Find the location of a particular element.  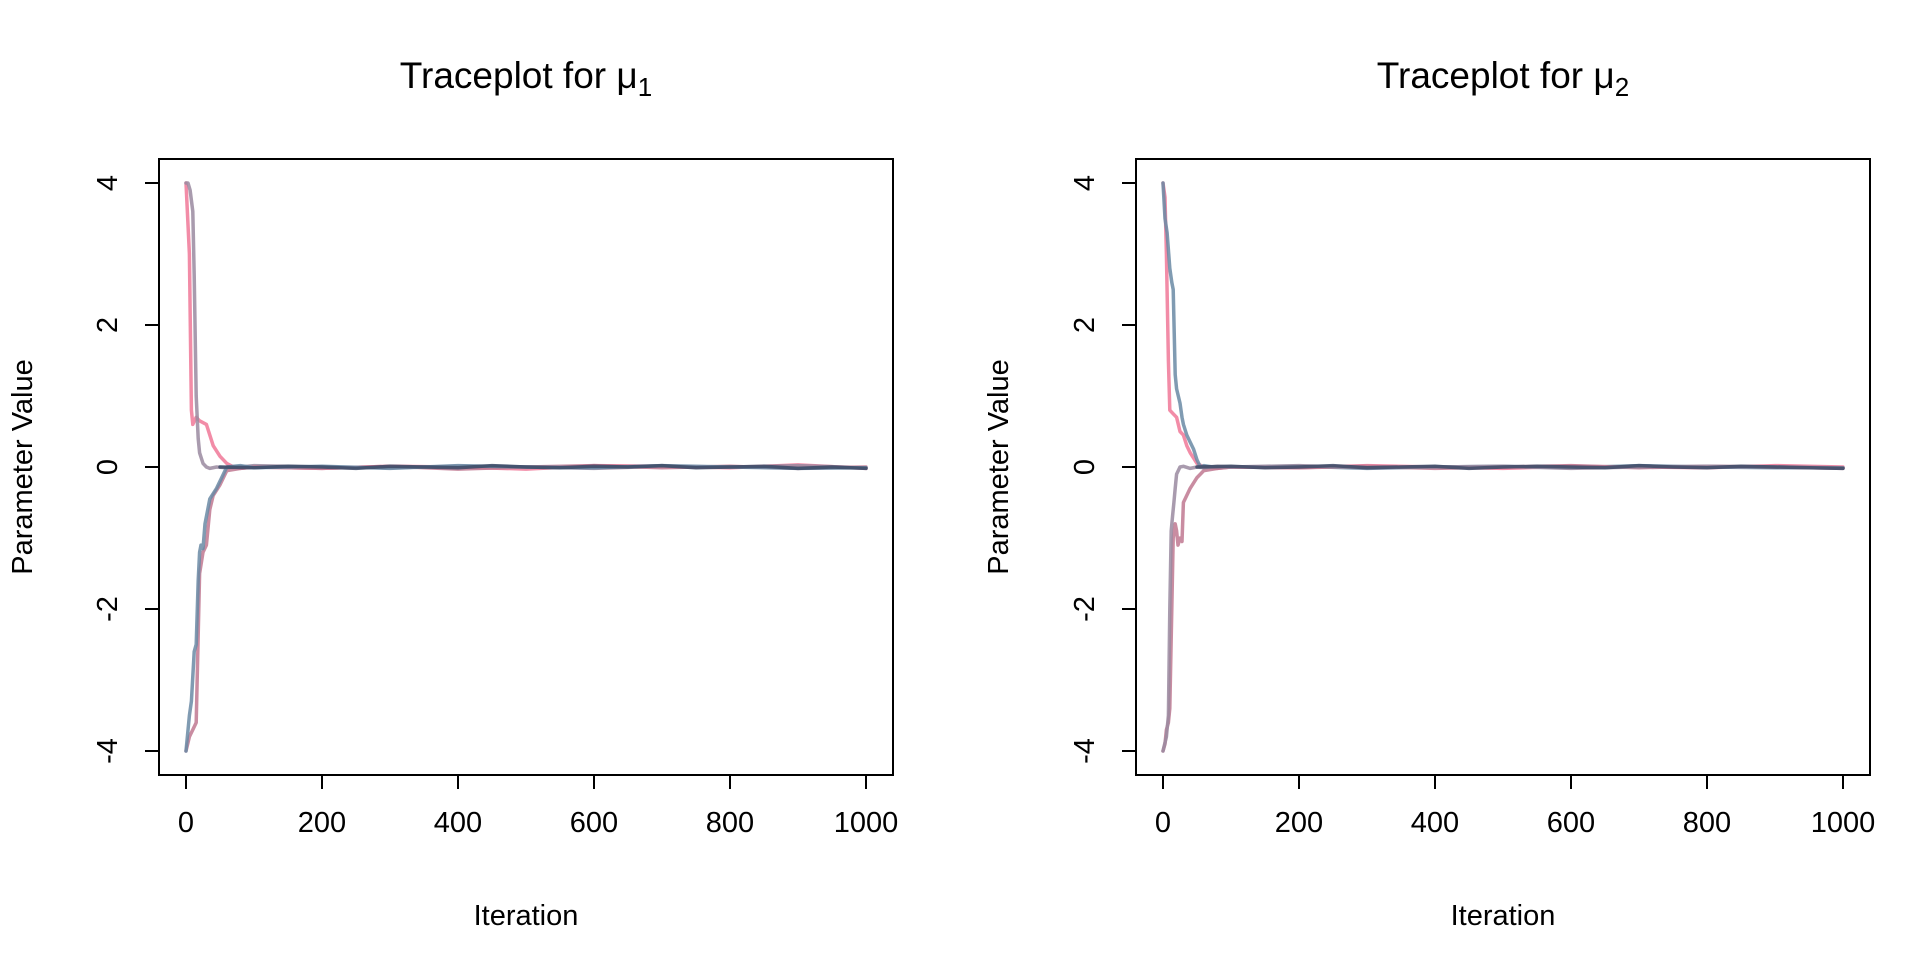

chart-title-subscript: 1 is located at coordinates (645, 87).